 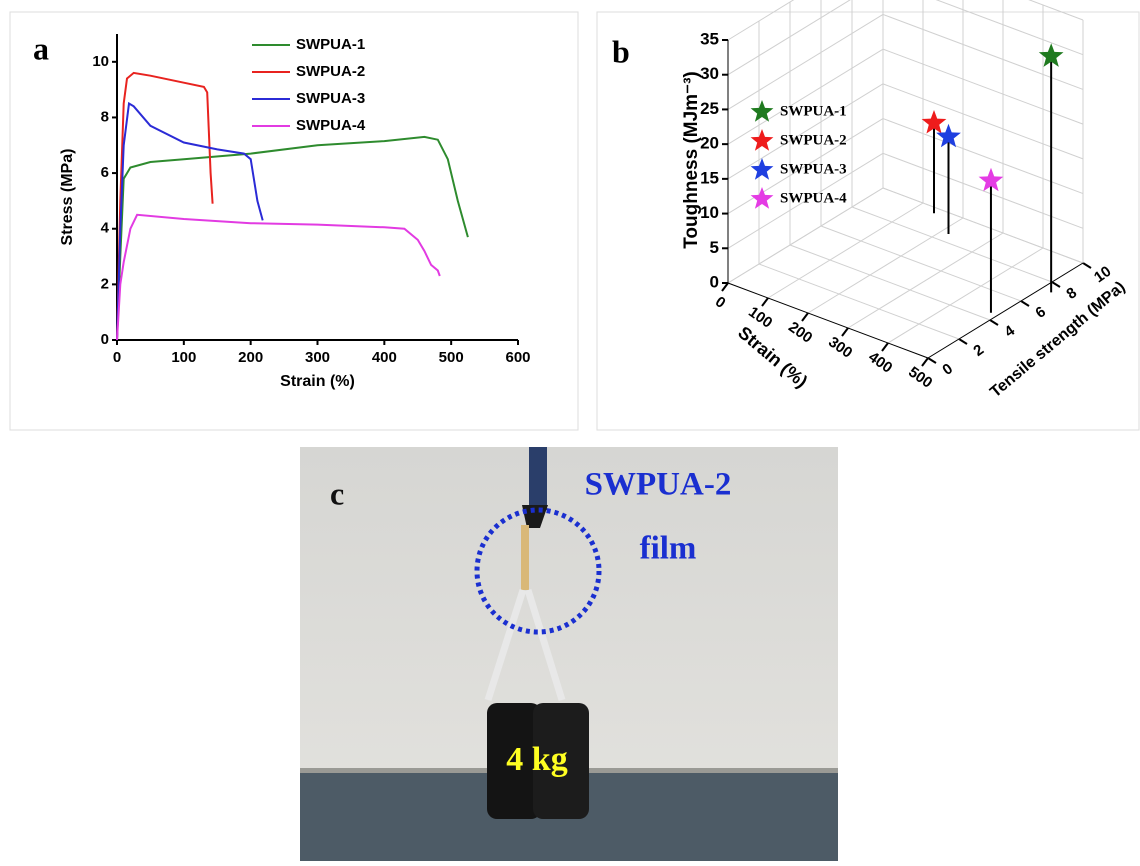 What do you see at coordinates (709, 177) in the screenshot?
I see `z-tick-label: 15` at bounding box center [709, 177].